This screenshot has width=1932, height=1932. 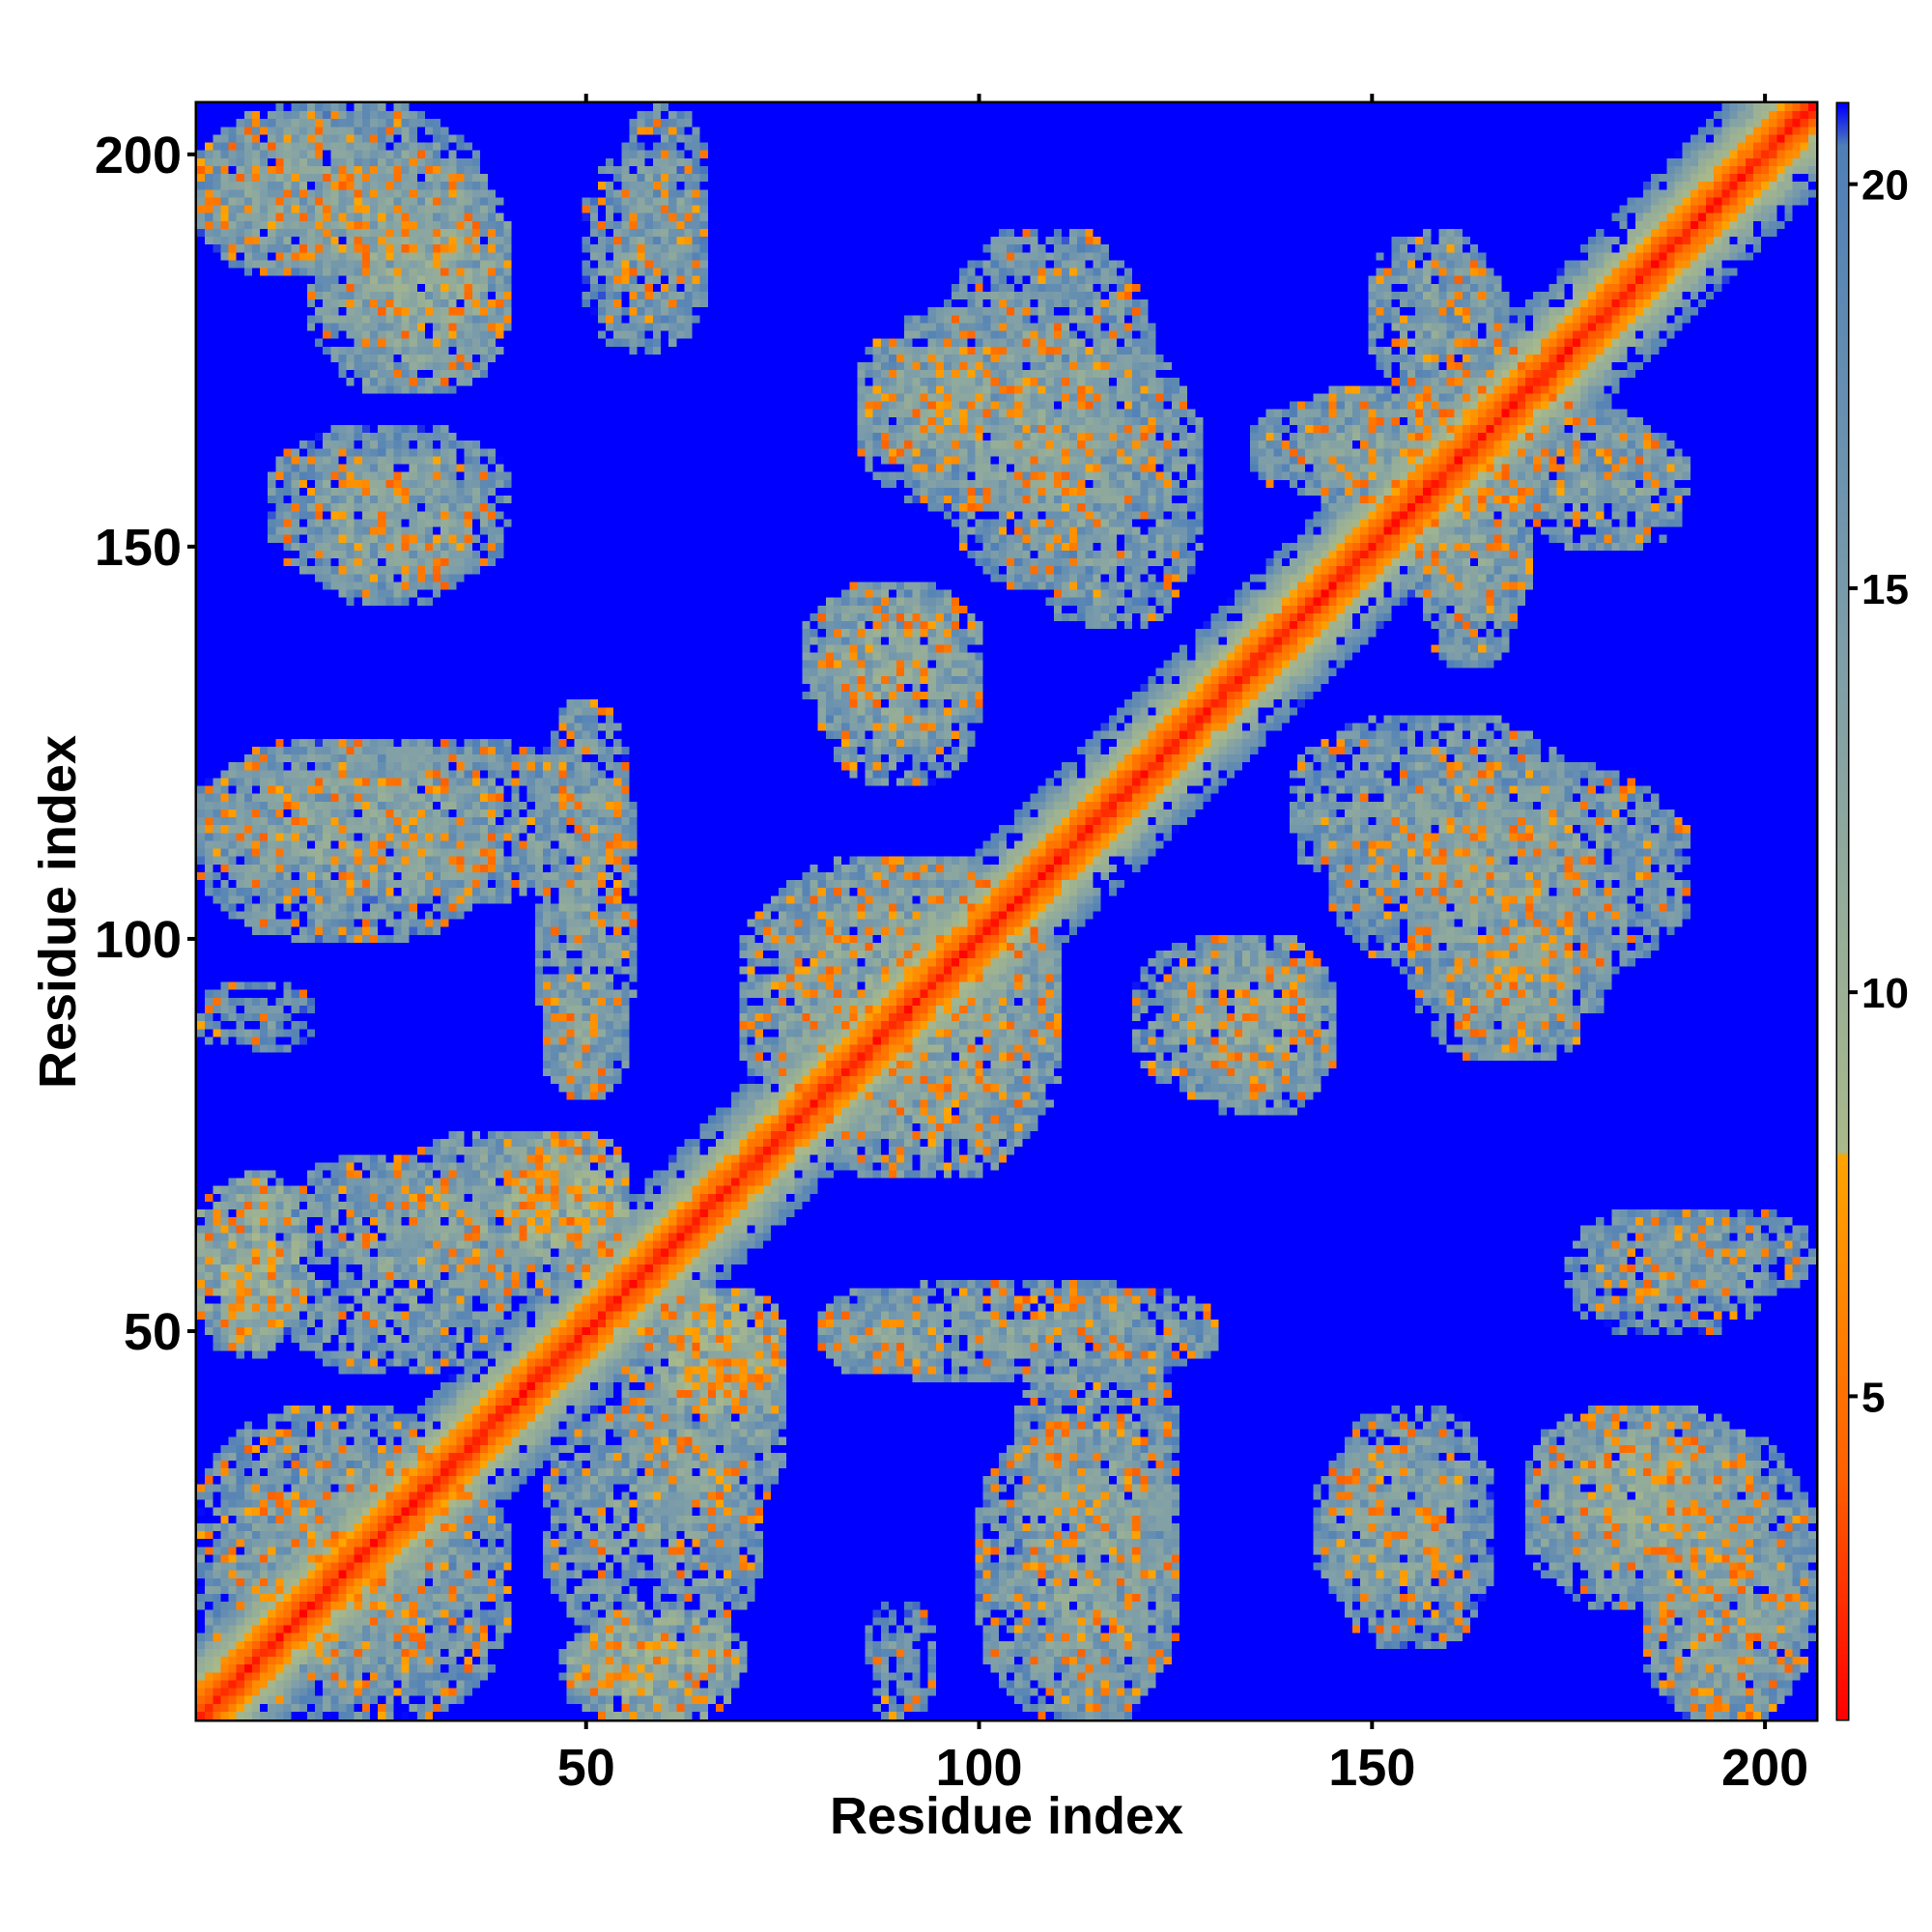 I want to click on y-tick-label: 50, so click(x=153, y=1332).